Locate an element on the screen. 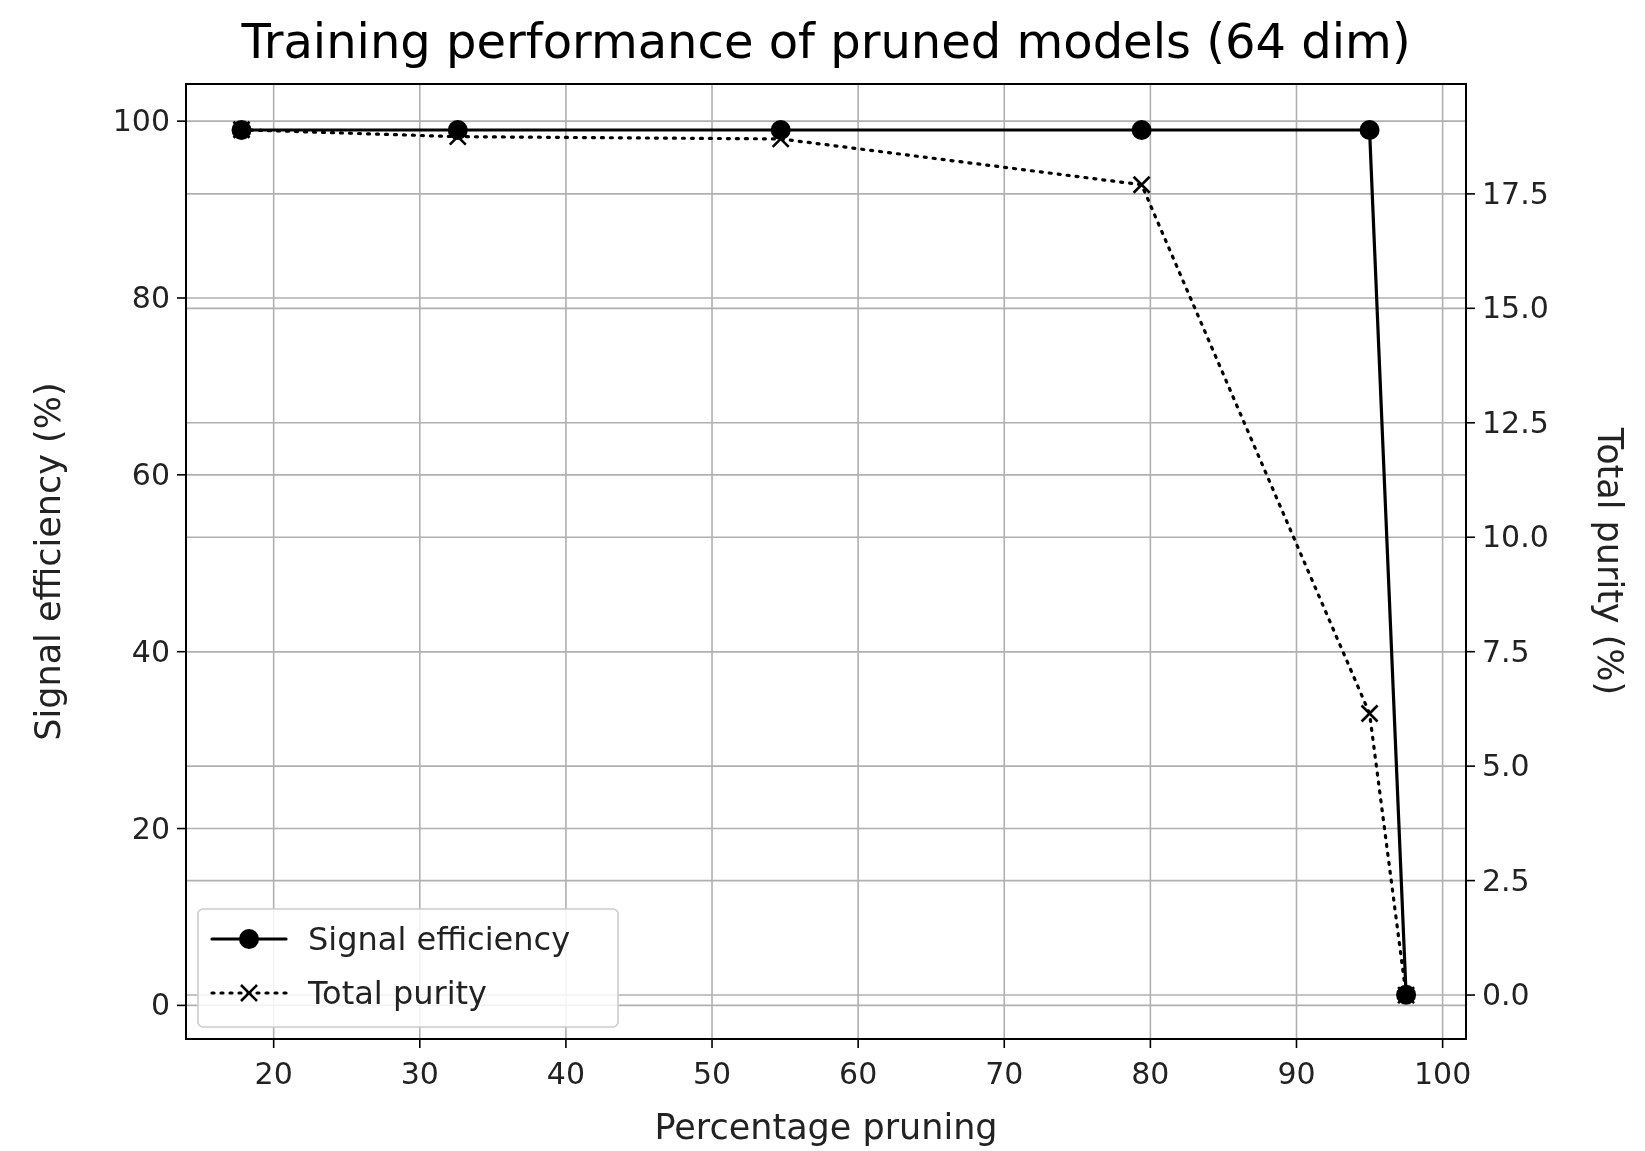  y2-tick-label: 0.0 is located at coordinates (1506, 995).